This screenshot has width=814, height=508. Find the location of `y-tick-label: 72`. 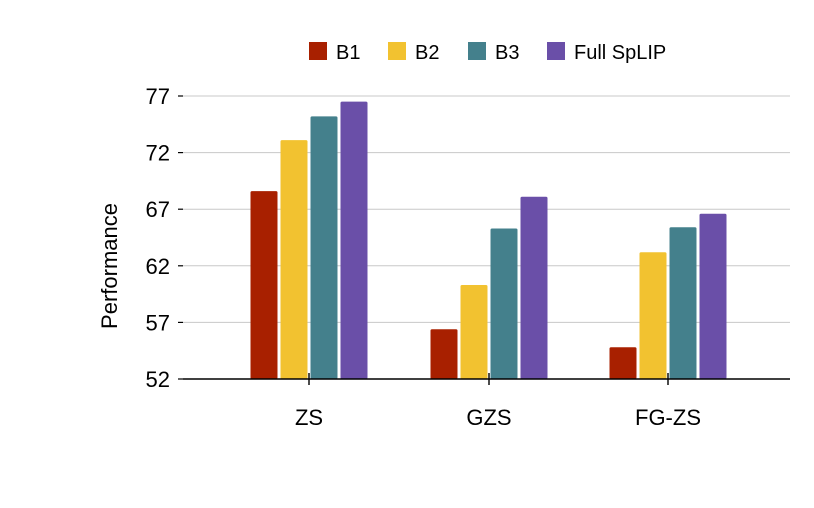

y-tick-label: 72 is located at coordinates (158, 153).